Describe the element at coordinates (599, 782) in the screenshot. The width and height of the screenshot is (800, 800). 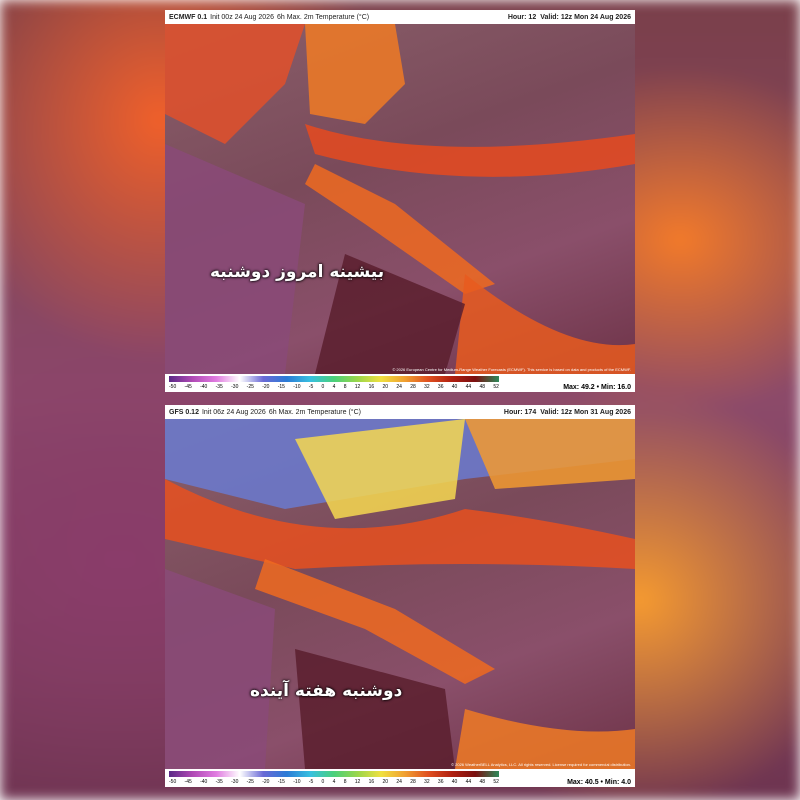
I see `max-min: Max: 40.5 • Min: 4.0` at that location.